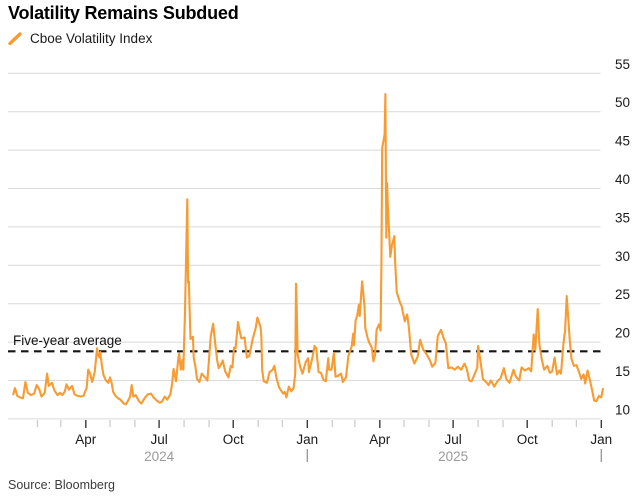  What do you see at coordinates (67, 340) in the screenshot?
I see `average-line-label: Five-year average` at bounding box center [67, 340].